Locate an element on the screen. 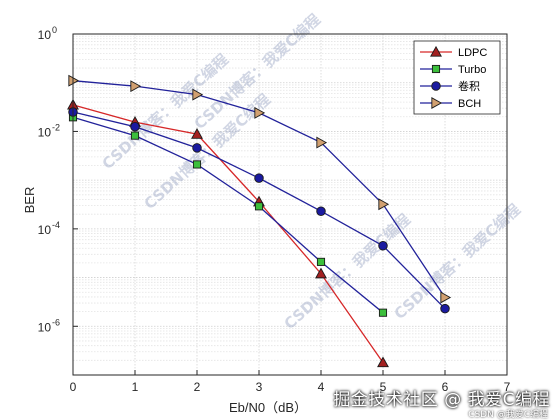  y-tick-exponent: 0 is located at coordinates (54, 30).